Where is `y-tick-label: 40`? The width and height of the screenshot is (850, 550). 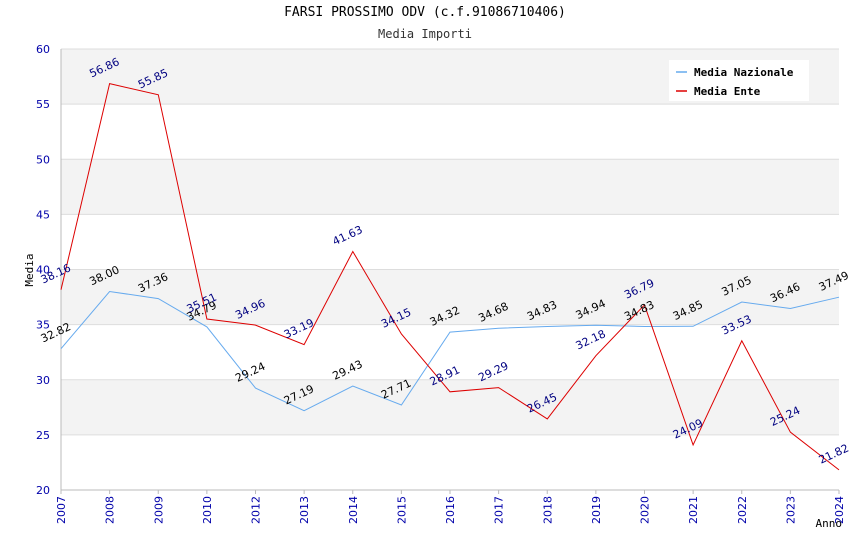
y-tick-label: 40 is located at coordinates (43, 270).